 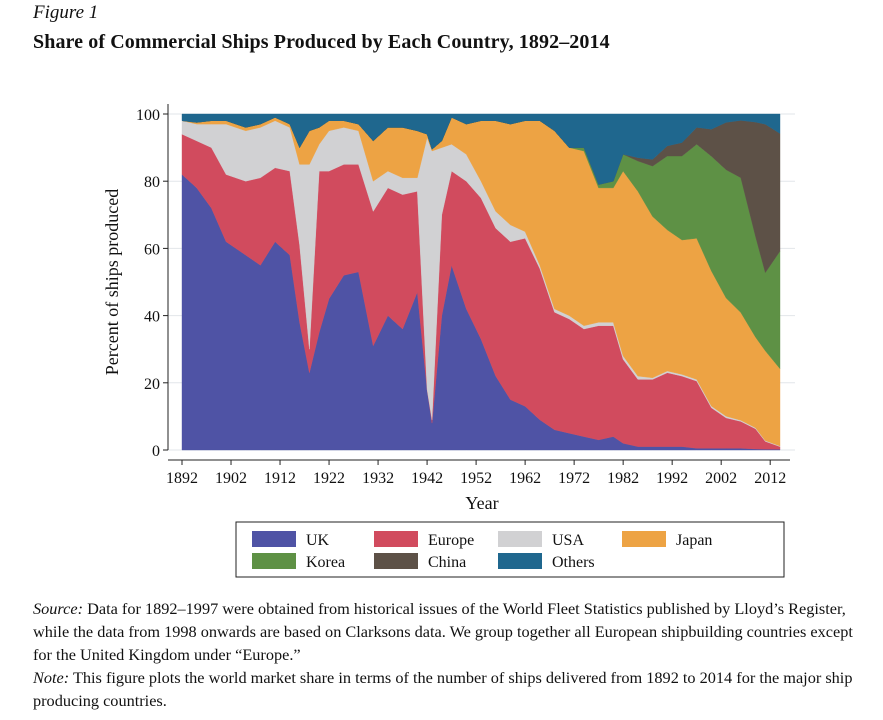 I want to click on x-tick-label: 1952, so click(x=476, y=478).